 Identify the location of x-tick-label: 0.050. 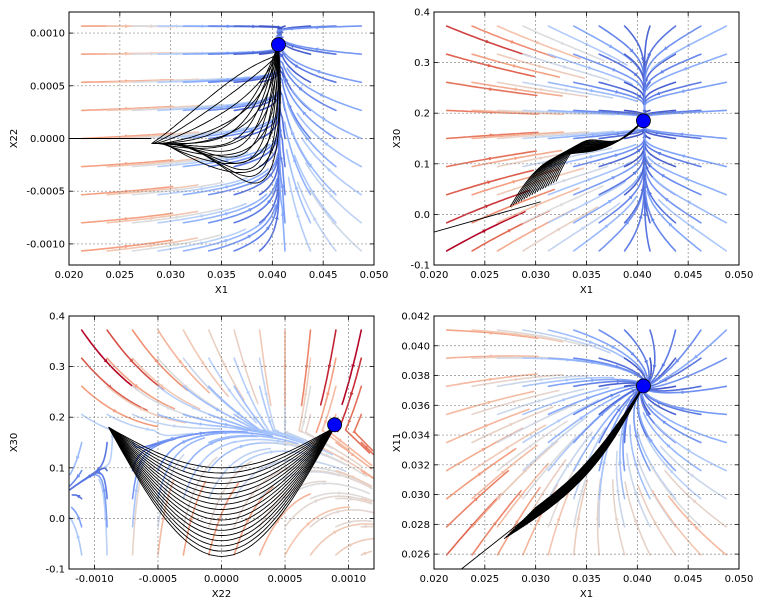
(739, 275).